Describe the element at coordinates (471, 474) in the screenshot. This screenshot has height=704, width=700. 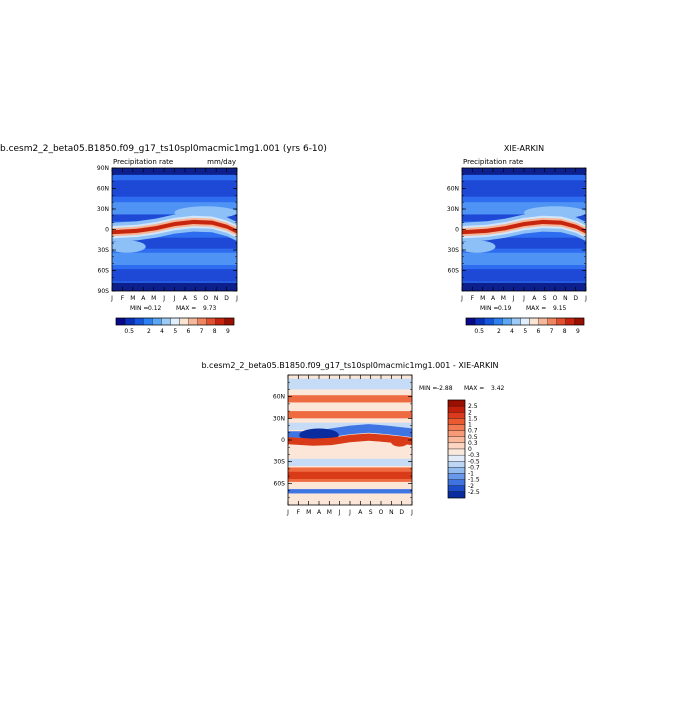
I see `panel-diff-colorbar-label: -1` at that location.